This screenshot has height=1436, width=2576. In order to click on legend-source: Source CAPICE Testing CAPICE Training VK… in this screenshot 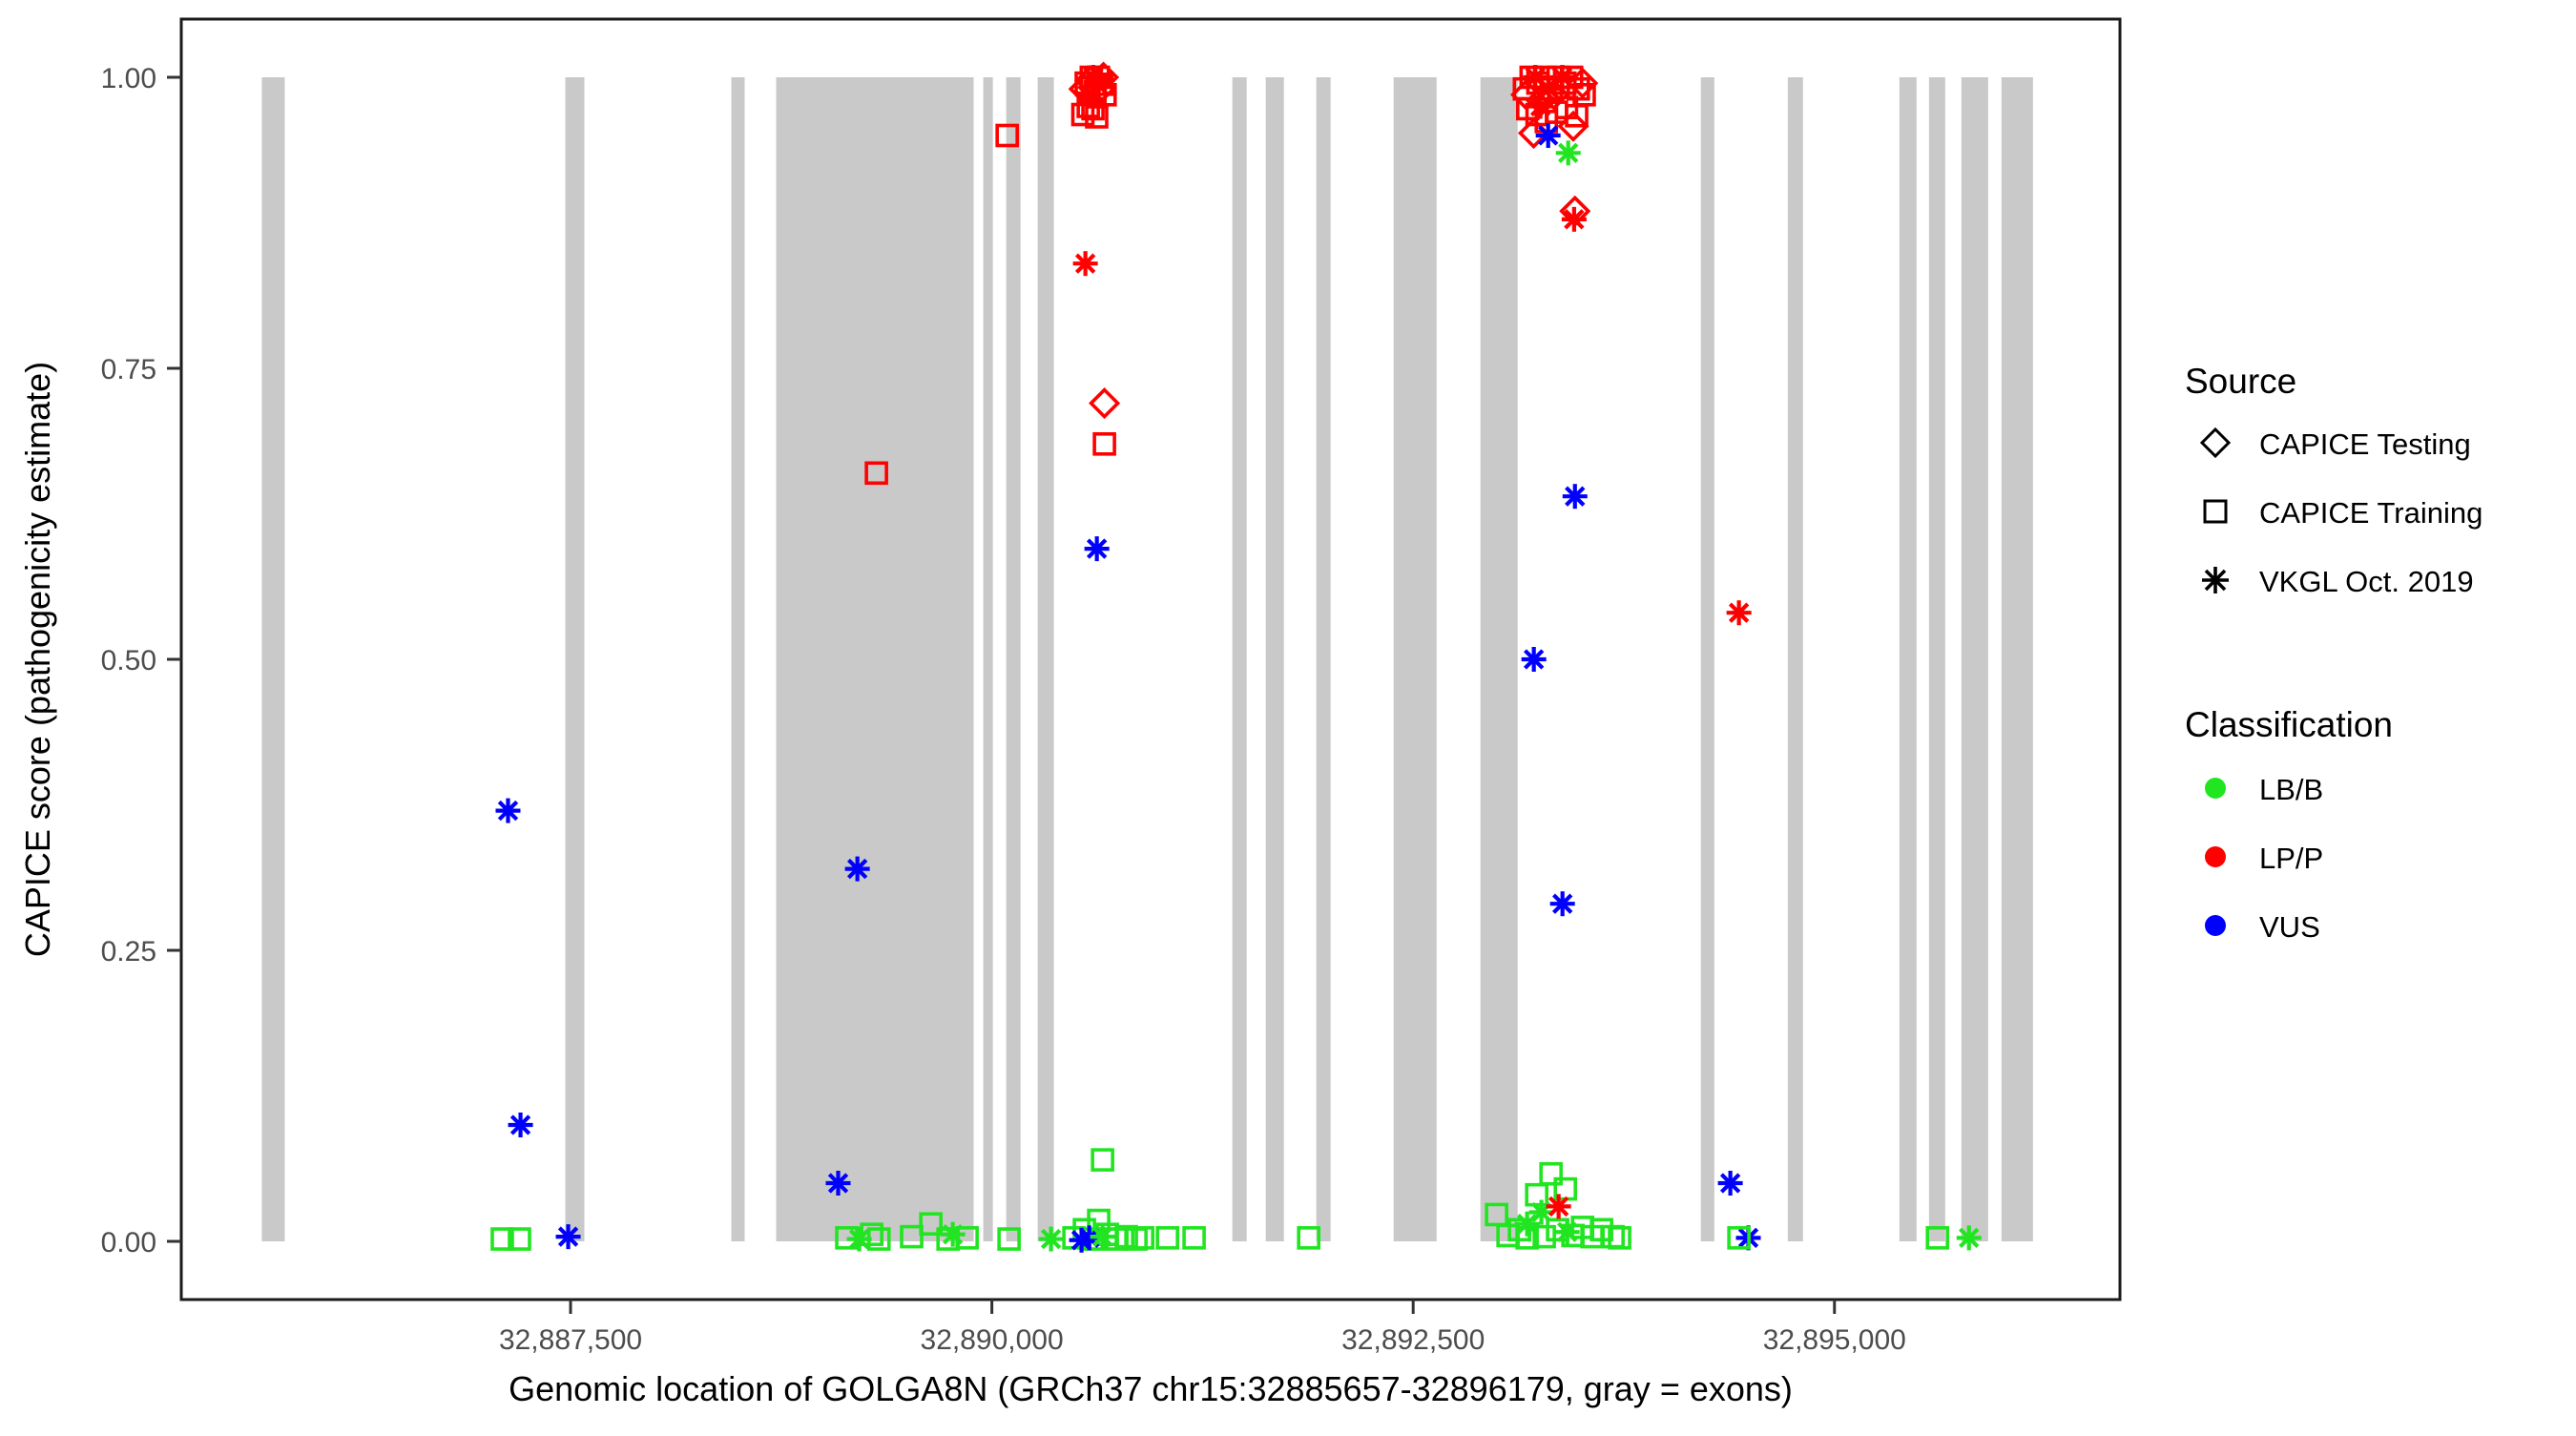, I will do `click(2334, 480)`.